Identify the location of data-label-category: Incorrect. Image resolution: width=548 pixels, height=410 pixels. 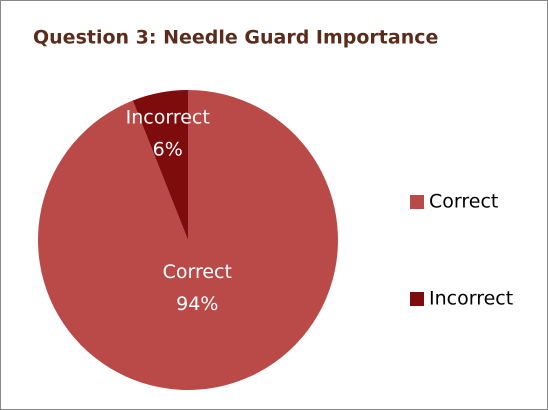
(168, 117).